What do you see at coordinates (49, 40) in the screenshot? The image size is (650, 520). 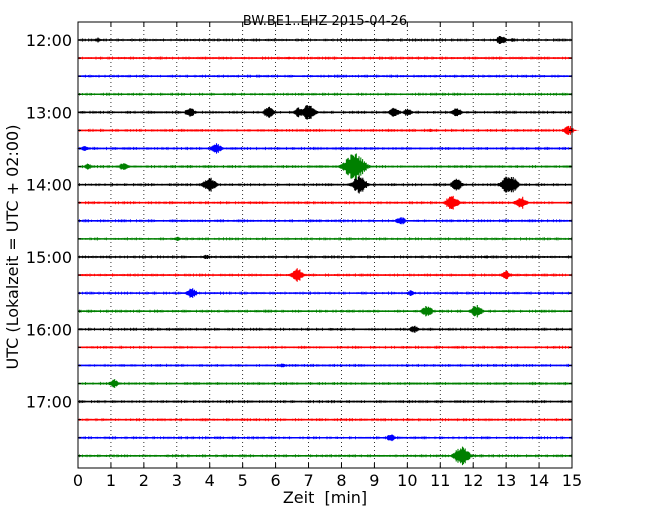 I see `y-tick-label: 12:00` at bounding box center [49, 40].